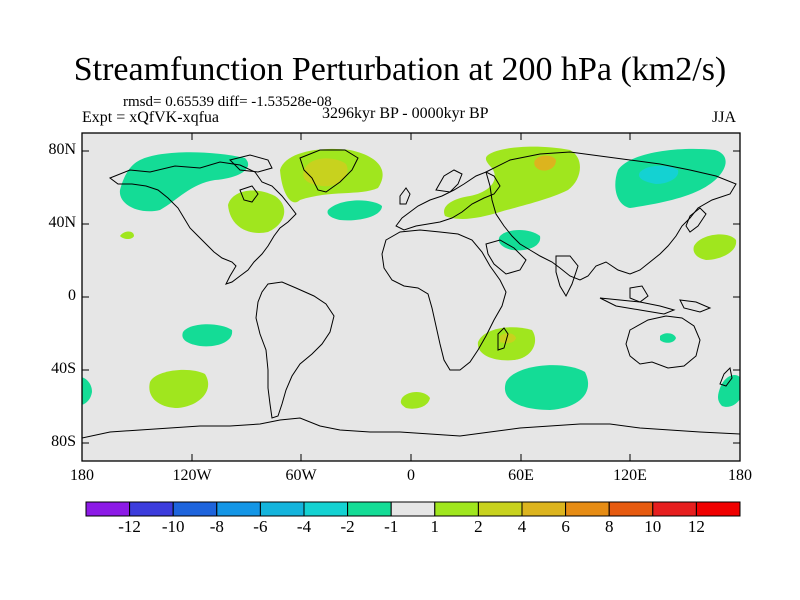 This screenshot has height=600, width=800. What do you see at coordinates (405, 113) in the screenshot?
I see `period-label: 3296kyr BP - 0000kyr BP` at bounding box center [405, 113].